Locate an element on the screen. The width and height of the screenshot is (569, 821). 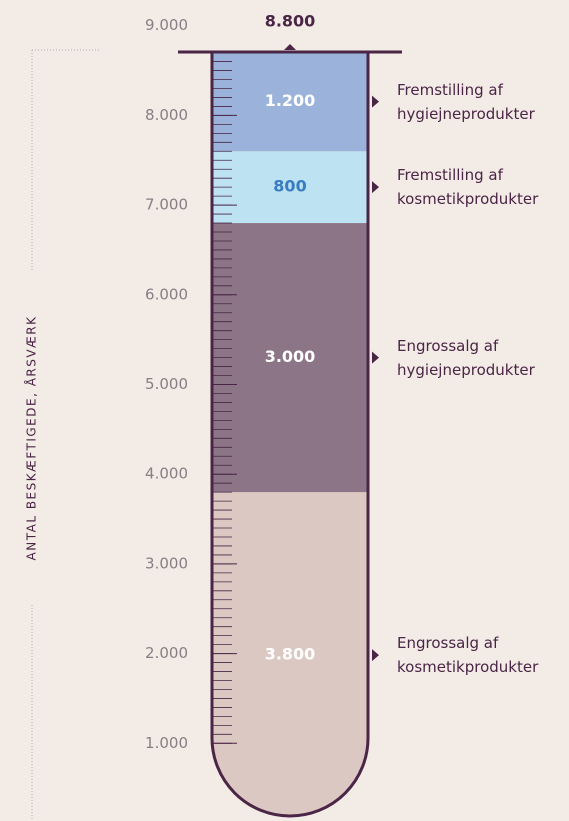
y-tick-label: 3.000 is located at coordinates (166, 563).